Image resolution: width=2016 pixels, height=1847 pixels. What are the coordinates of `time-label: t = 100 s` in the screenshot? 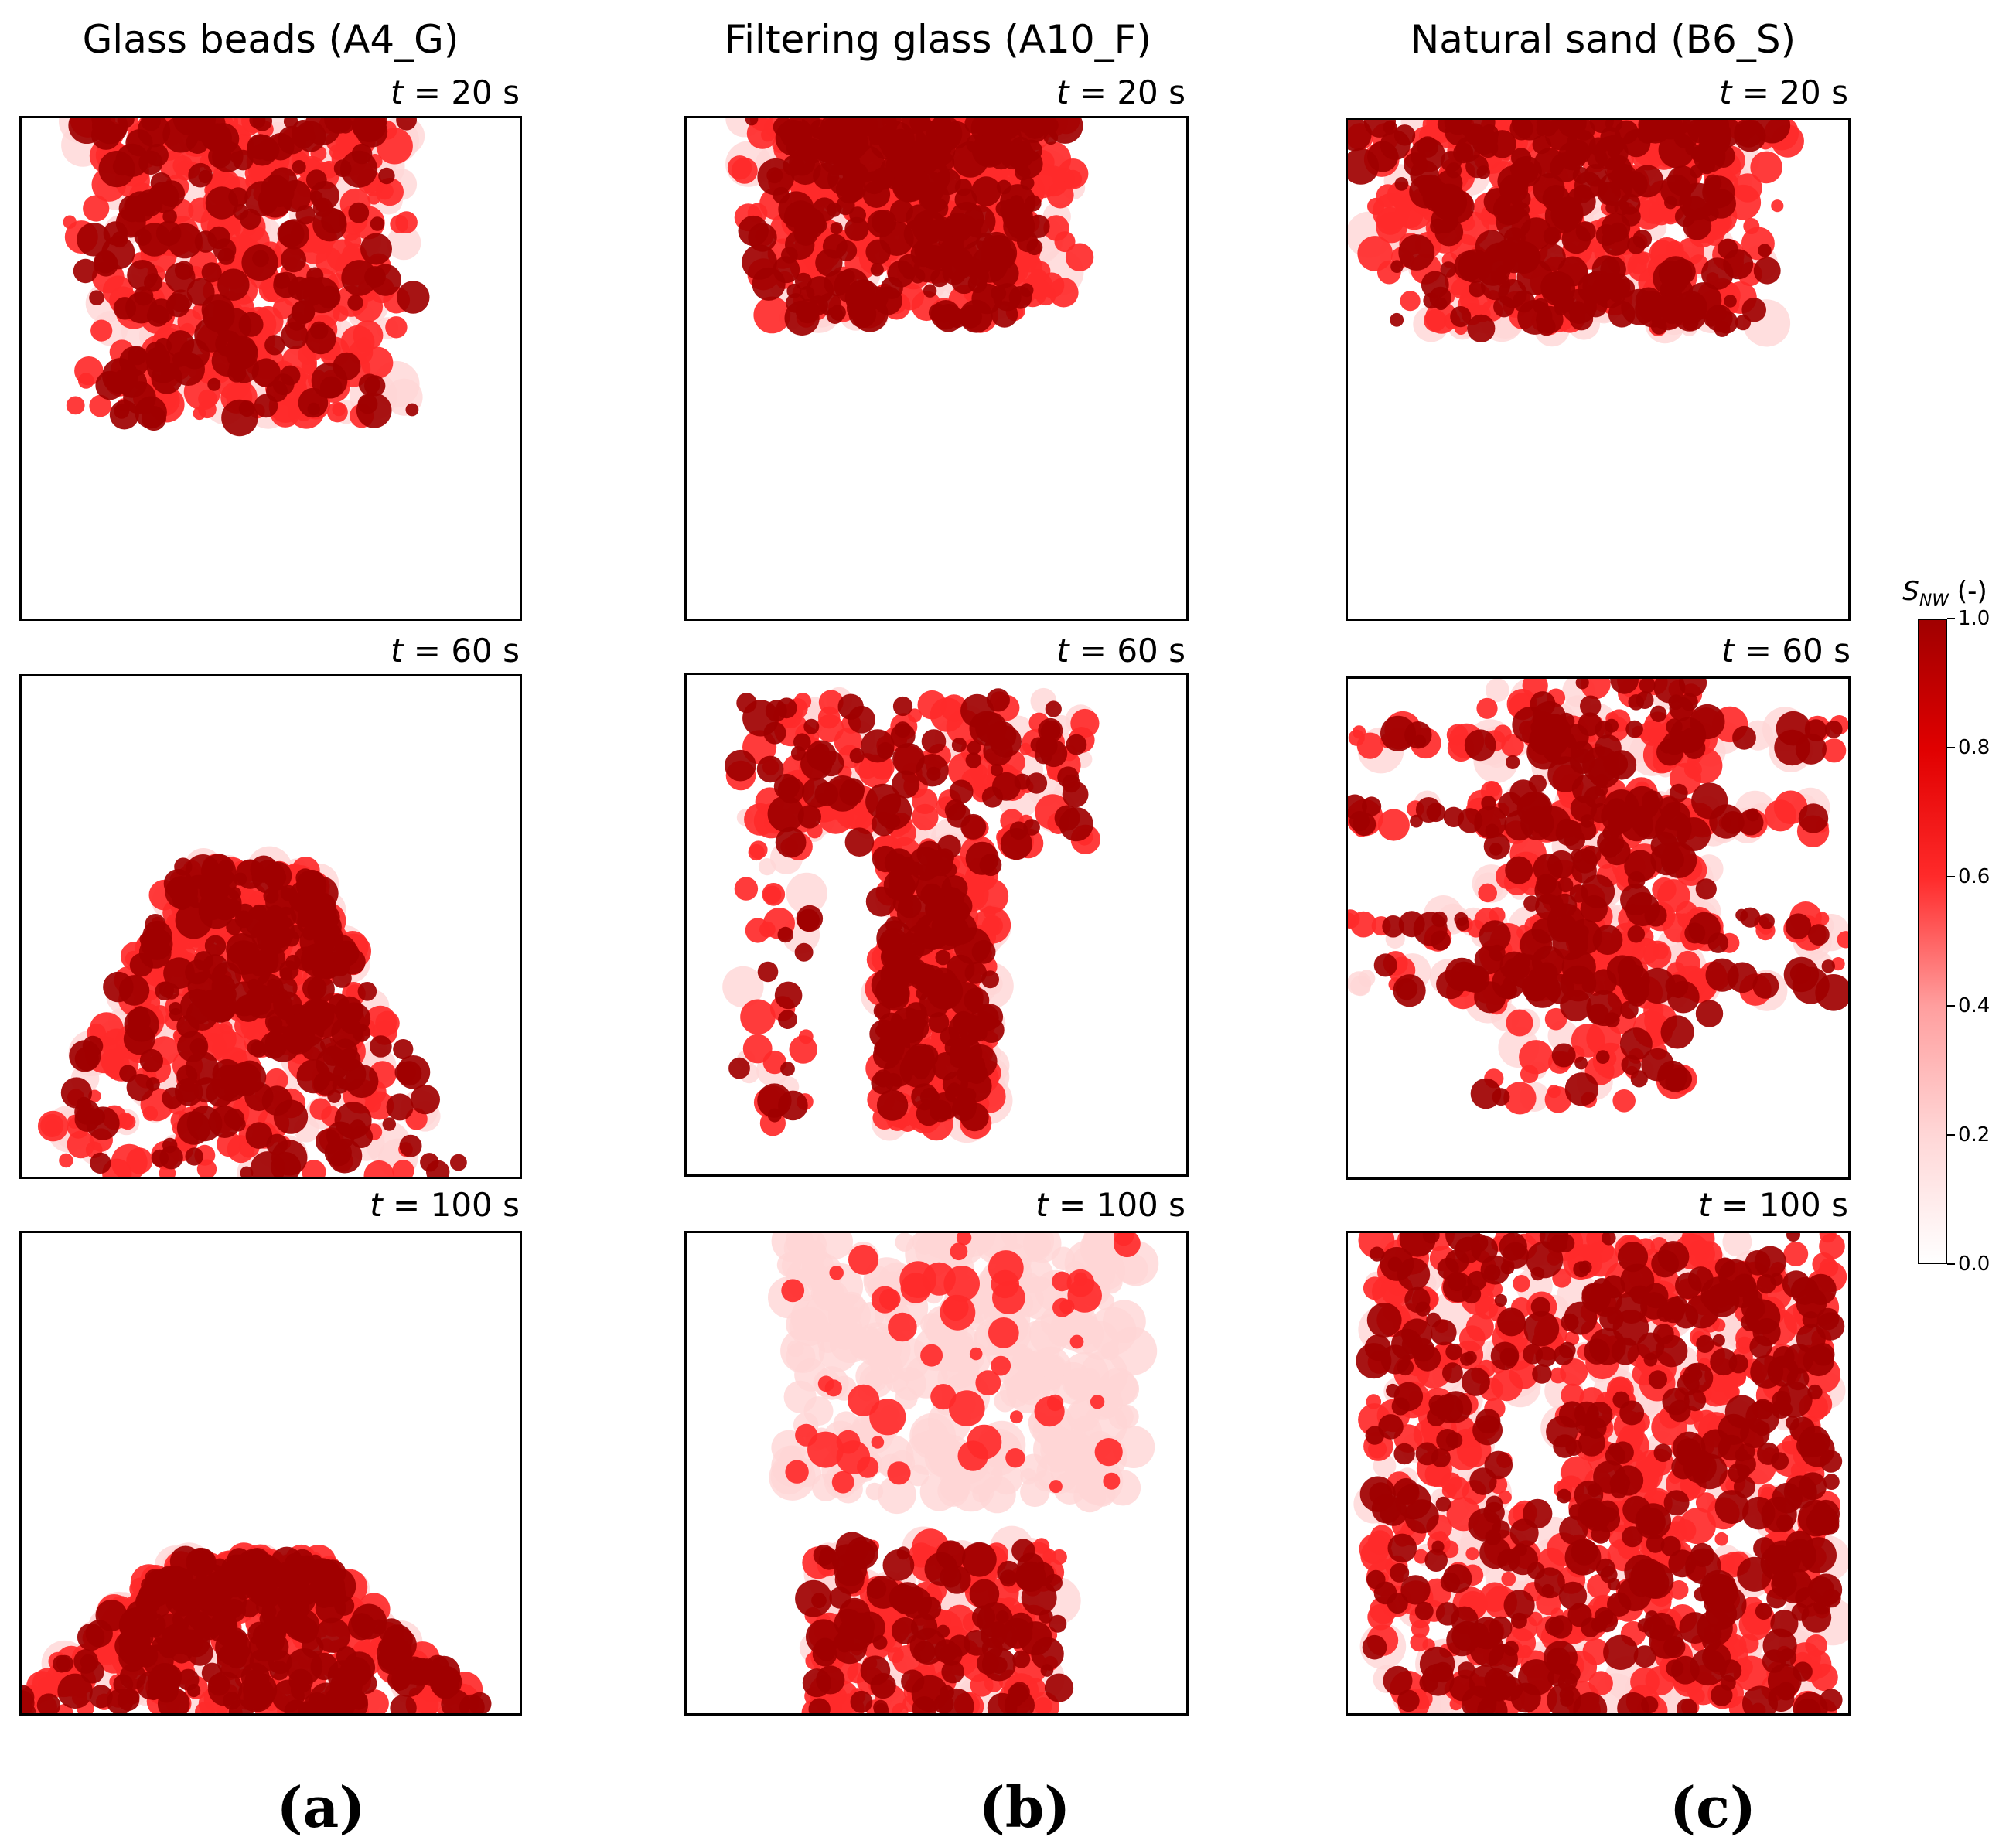 It's located at (445, 1205).